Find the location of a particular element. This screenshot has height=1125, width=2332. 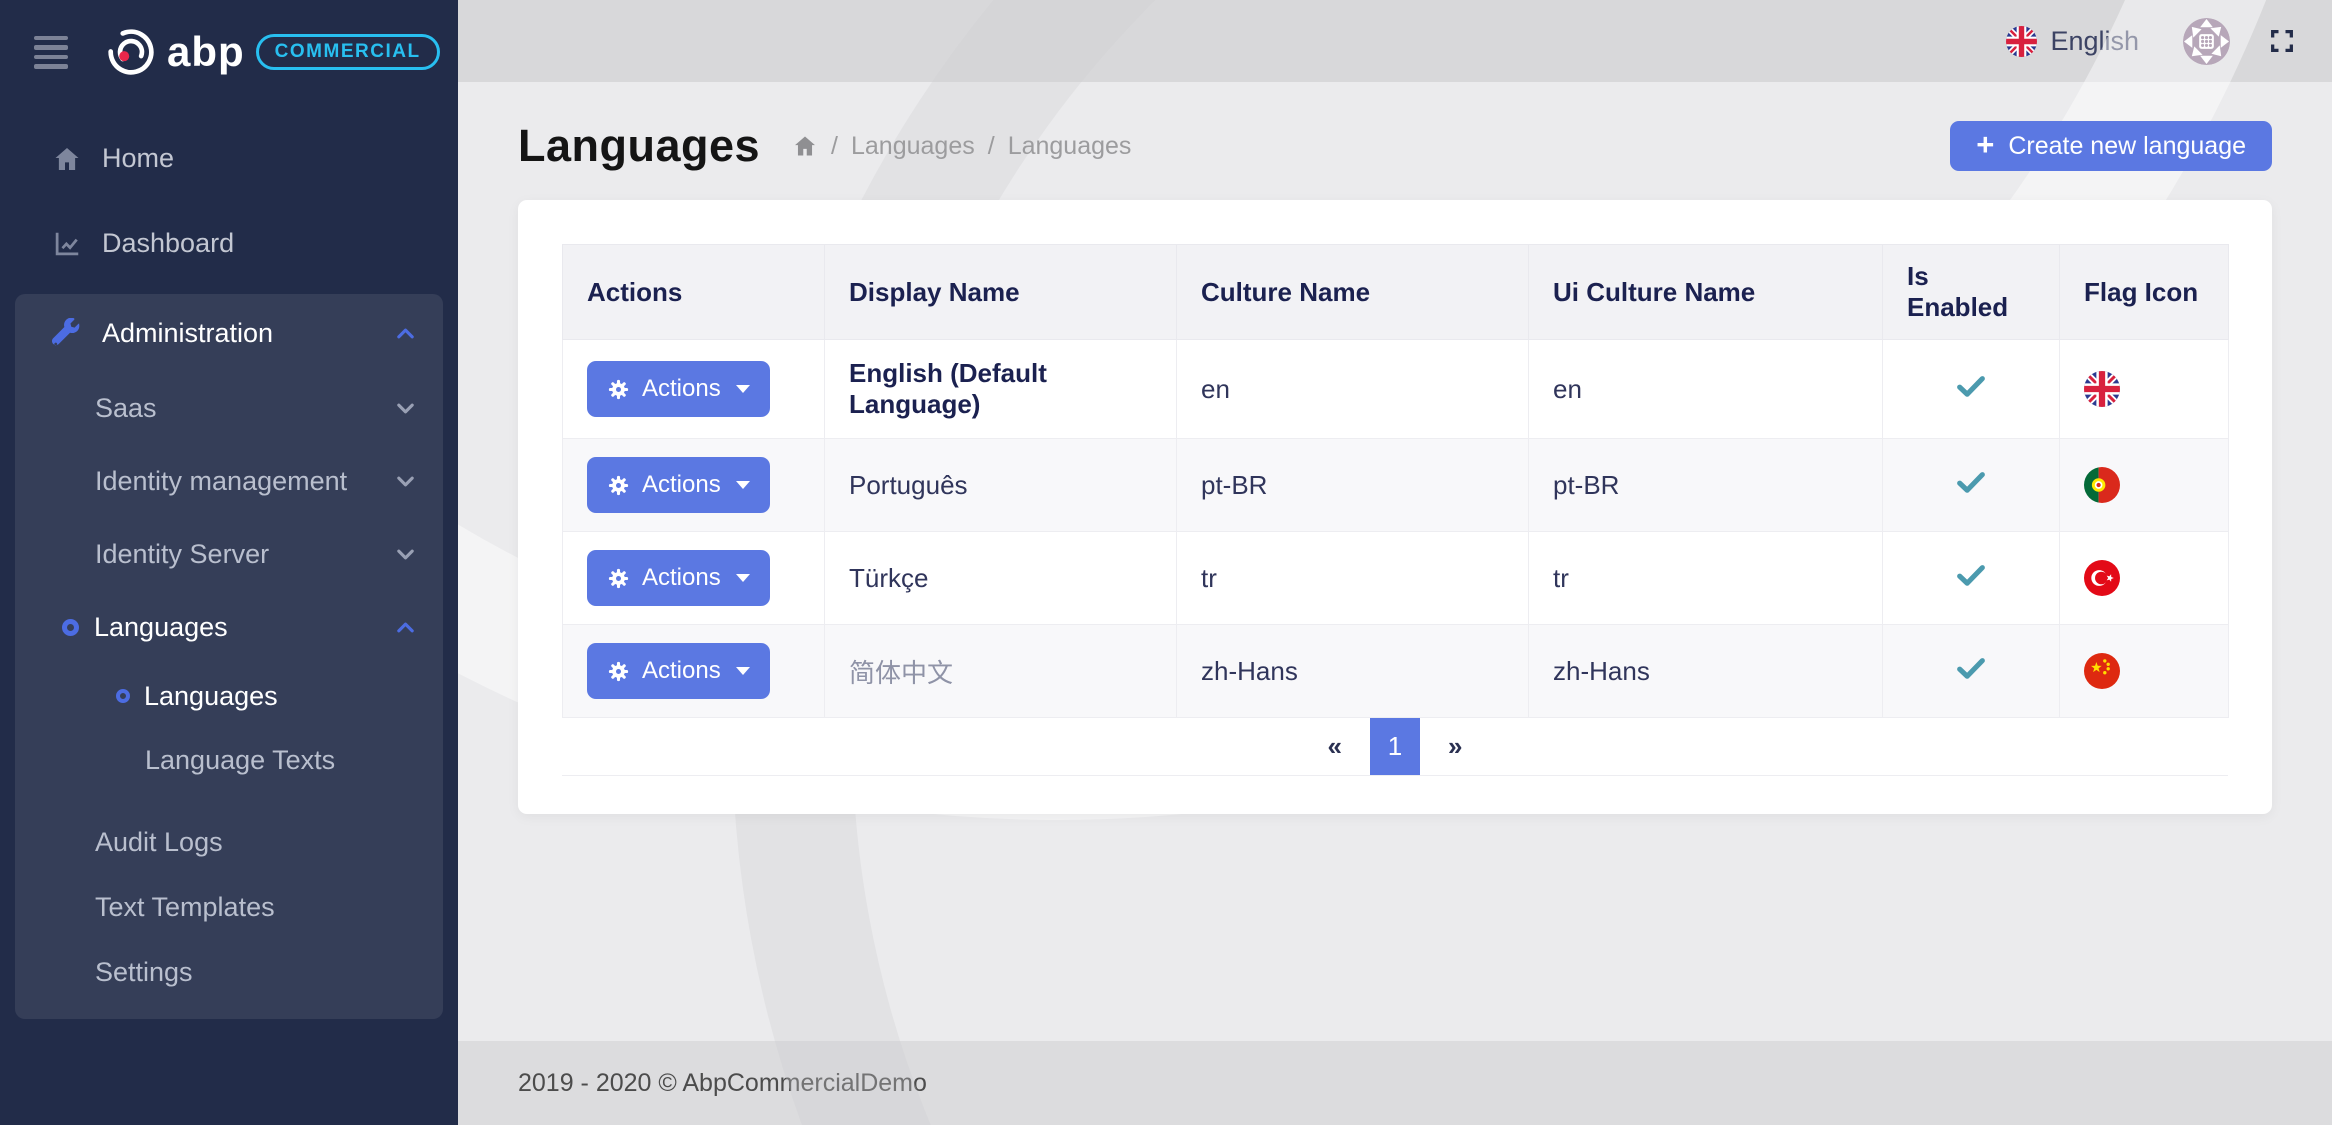

breadcrumb: / Languages / Languages is located at coordinates (961, 146).